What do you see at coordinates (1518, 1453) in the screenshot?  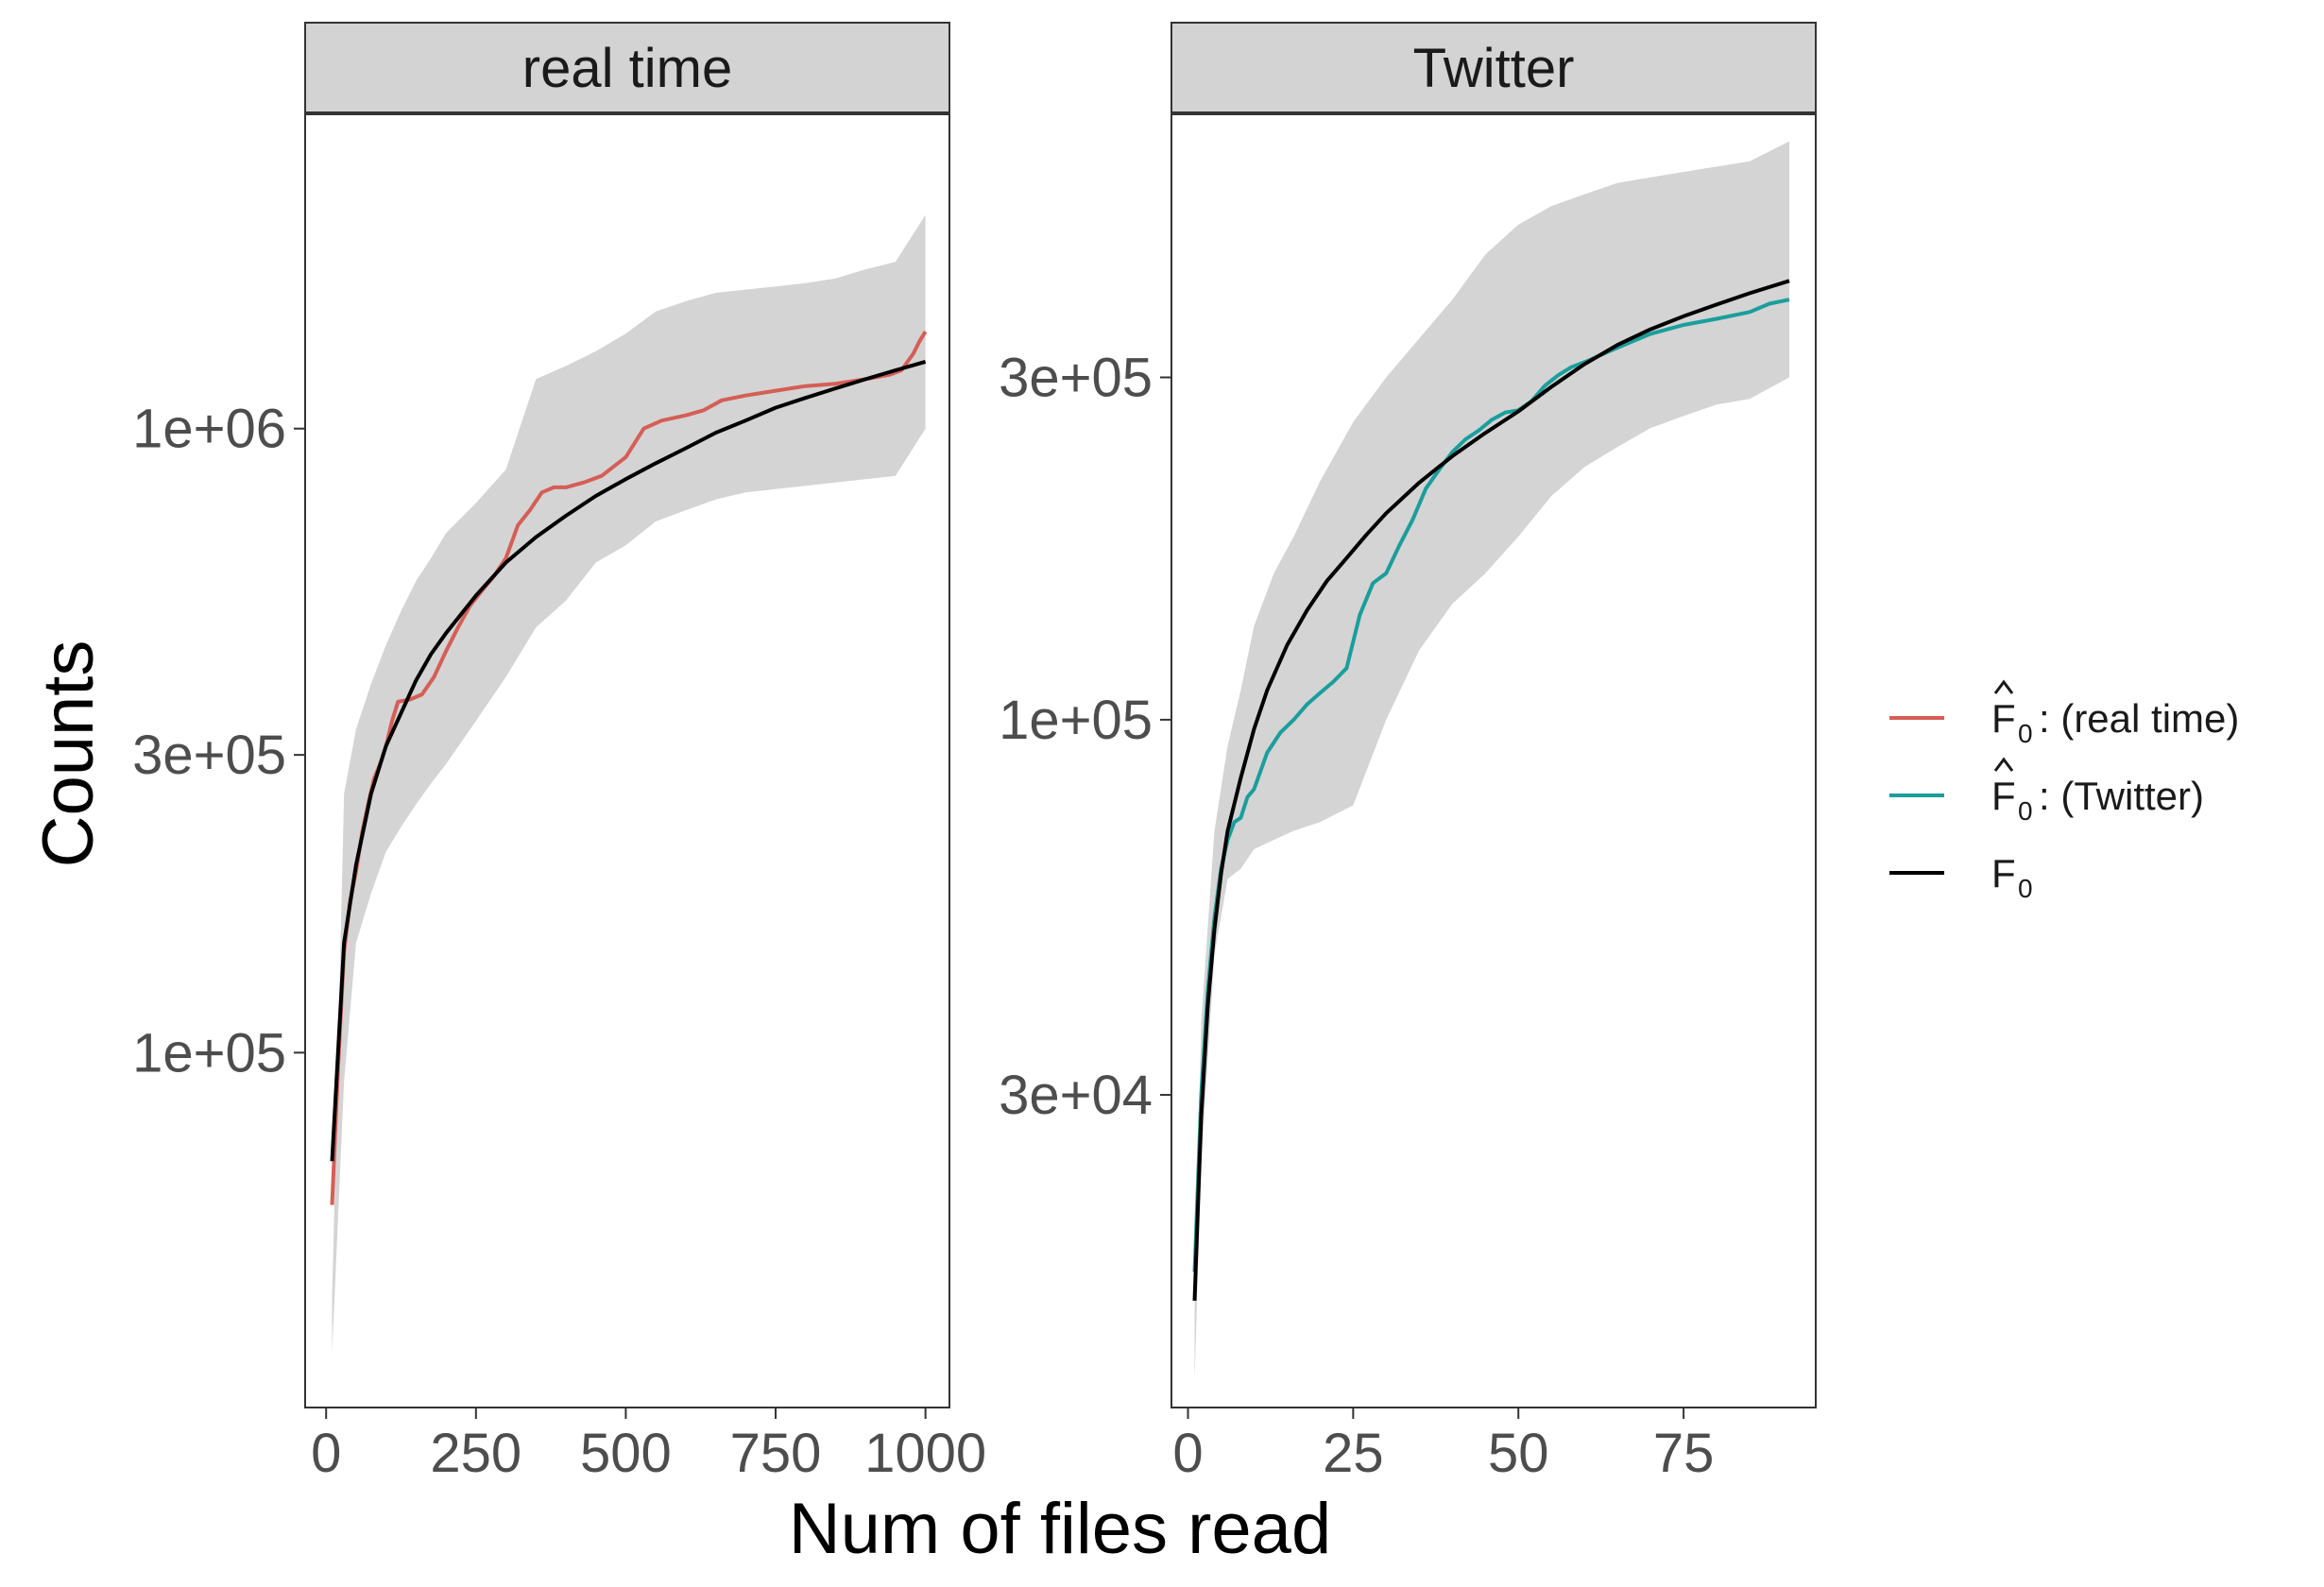 I see `x-tick-label: 50` at bounding box center [1518, 1453].